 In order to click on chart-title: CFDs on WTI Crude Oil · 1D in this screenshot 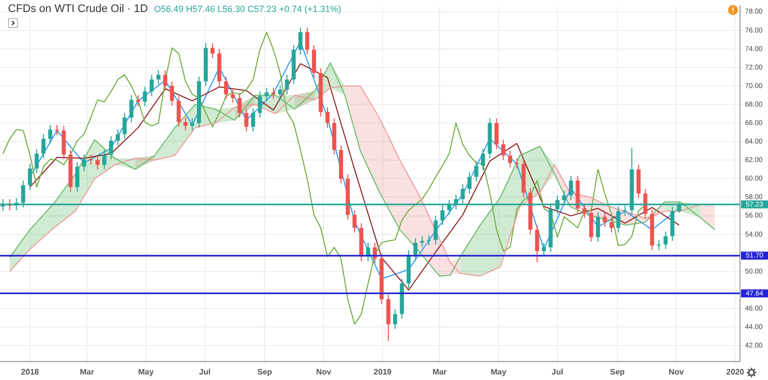, I will do `click(78, 9)`.